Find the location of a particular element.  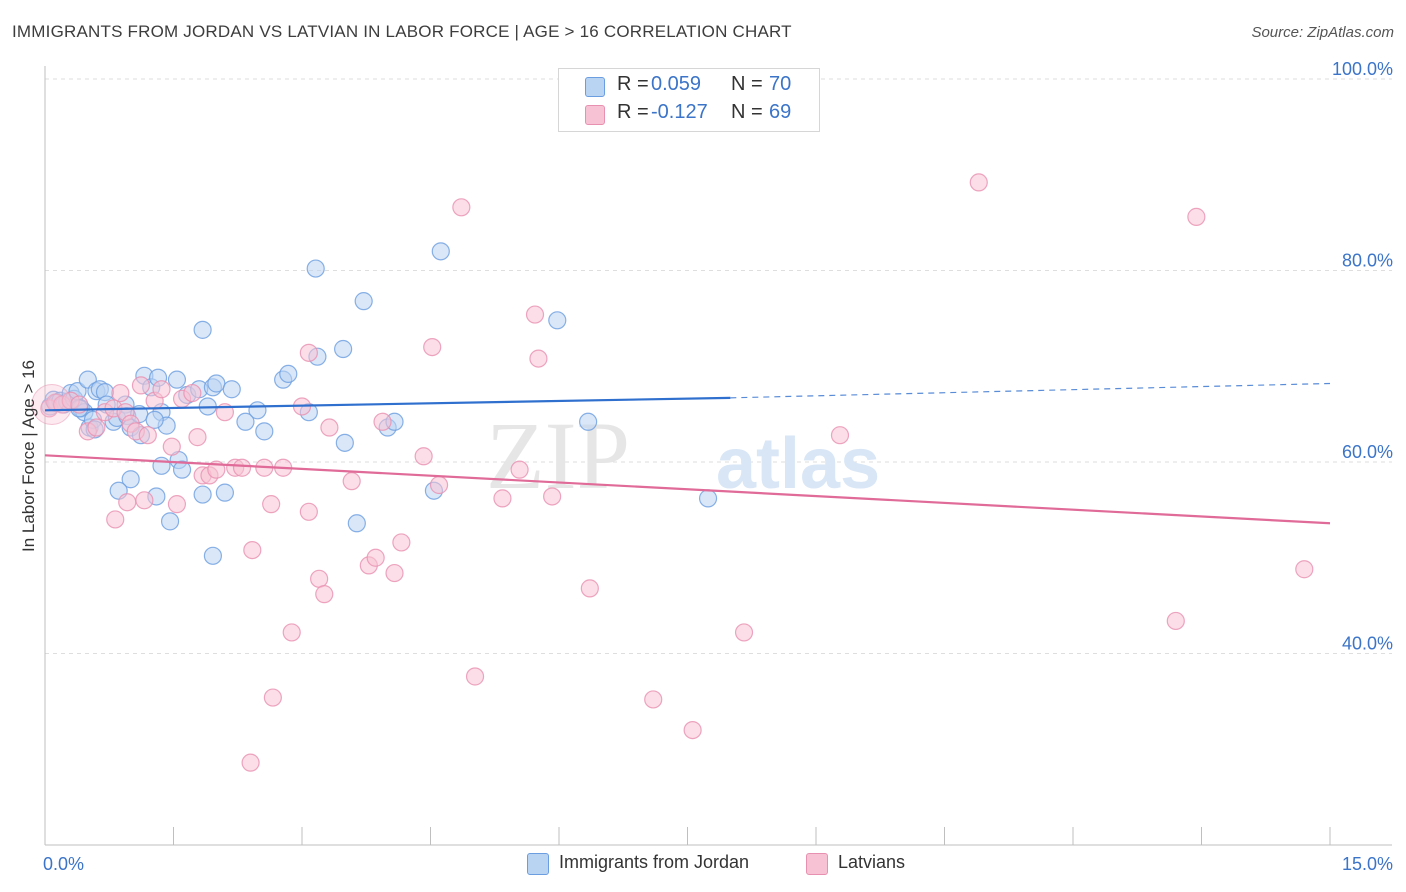

r-value: 0.059 is located at coordinates (676, 84).